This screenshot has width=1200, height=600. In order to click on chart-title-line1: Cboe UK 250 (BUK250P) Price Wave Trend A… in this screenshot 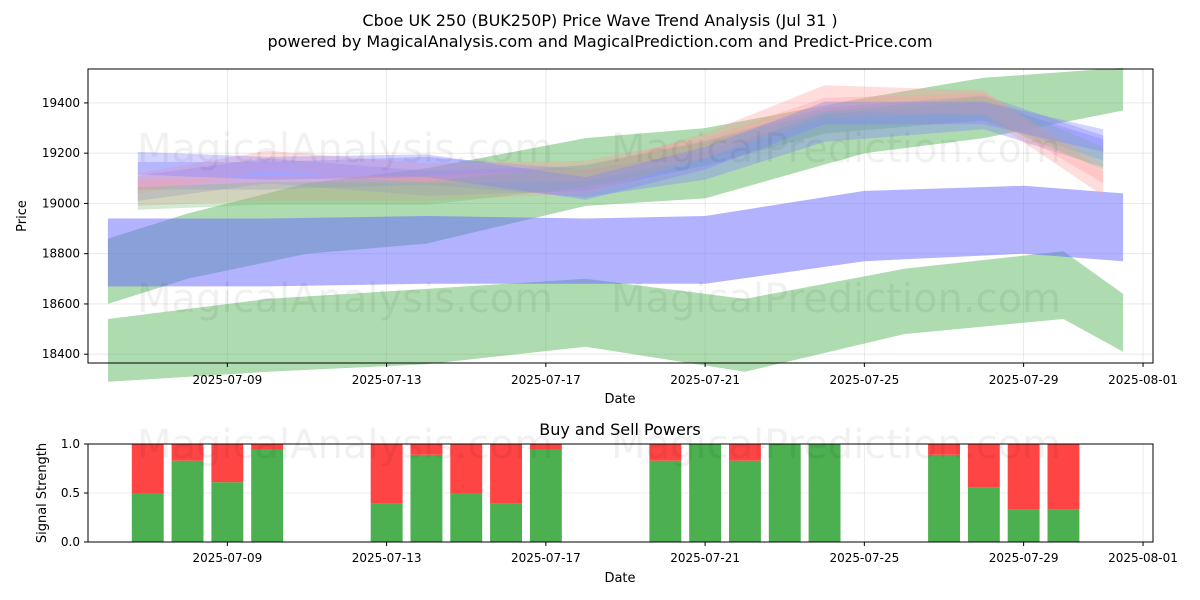, I will do `click(599, 20)`.